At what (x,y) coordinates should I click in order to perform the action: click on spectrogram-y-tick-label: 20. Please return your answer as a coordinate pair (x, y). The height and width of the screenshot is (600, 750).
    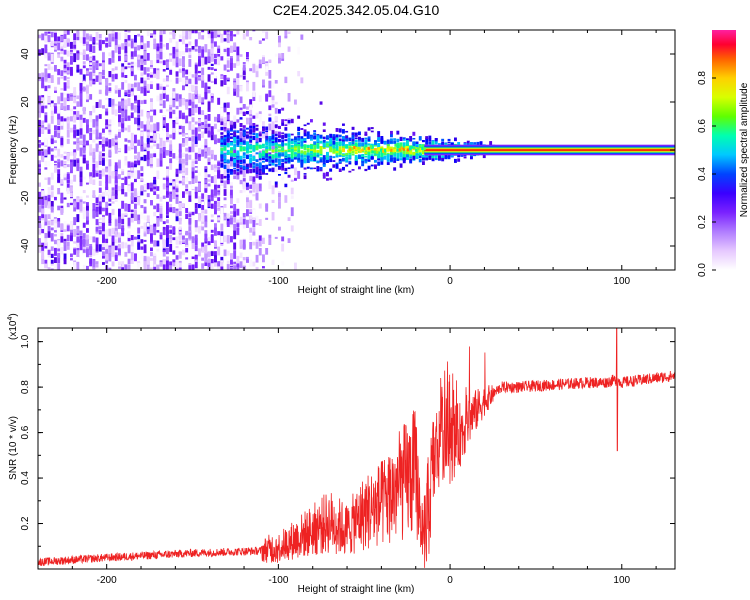
    Looking at the image, I should click on (25, 102).